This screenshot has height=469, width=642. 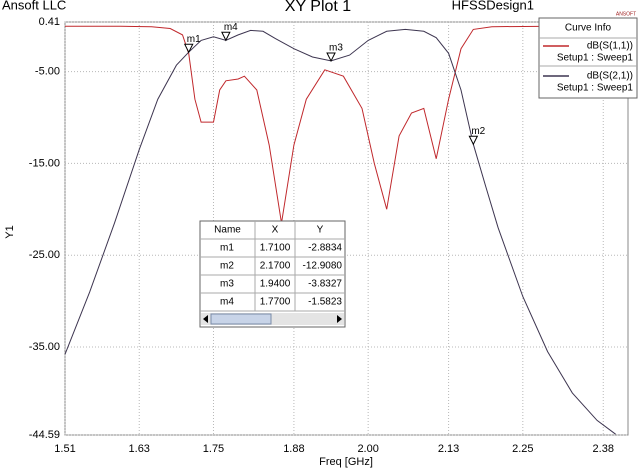 I want to click on table-cell: -3.8327, so click(x=325, y=284).